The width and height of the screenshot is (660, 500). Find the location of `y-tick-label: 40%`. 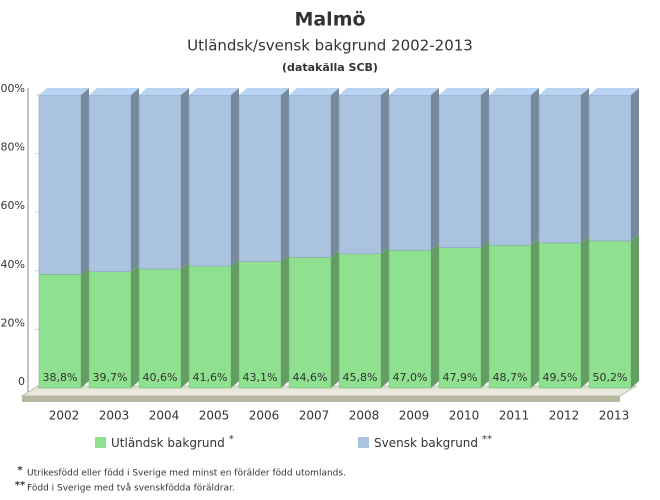

y-tick-label: 40% is located at coordinates (13, 264).